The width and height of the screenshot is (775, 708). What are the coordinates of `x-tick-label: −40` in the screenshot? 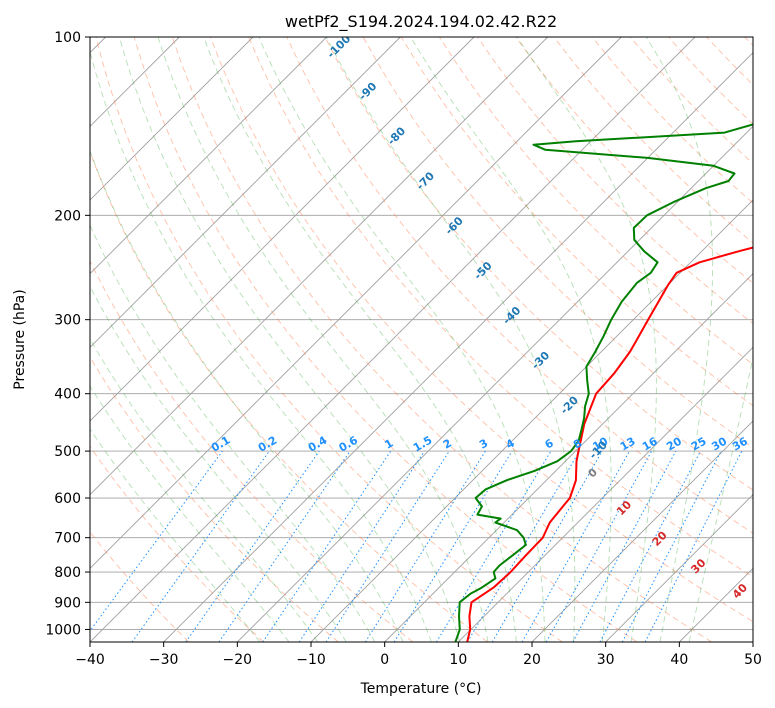 It's located at (90, 660).